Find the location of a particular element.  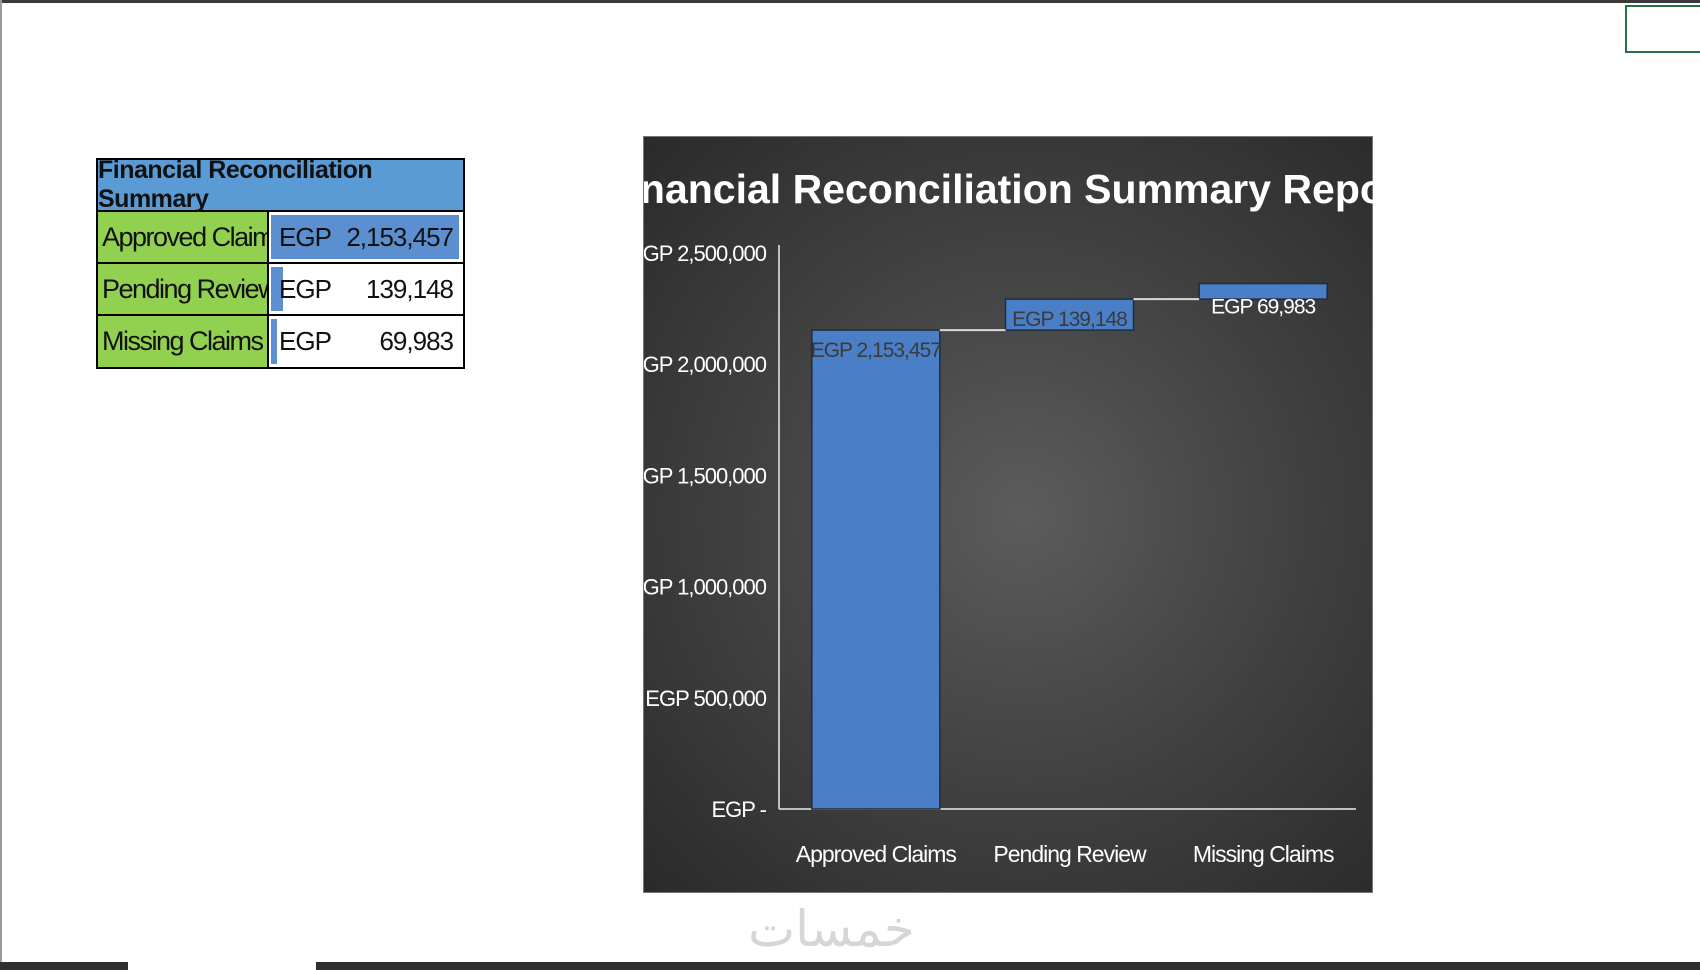

row-value-cell: EGP 69,983 is located at coordinates (366, 341).